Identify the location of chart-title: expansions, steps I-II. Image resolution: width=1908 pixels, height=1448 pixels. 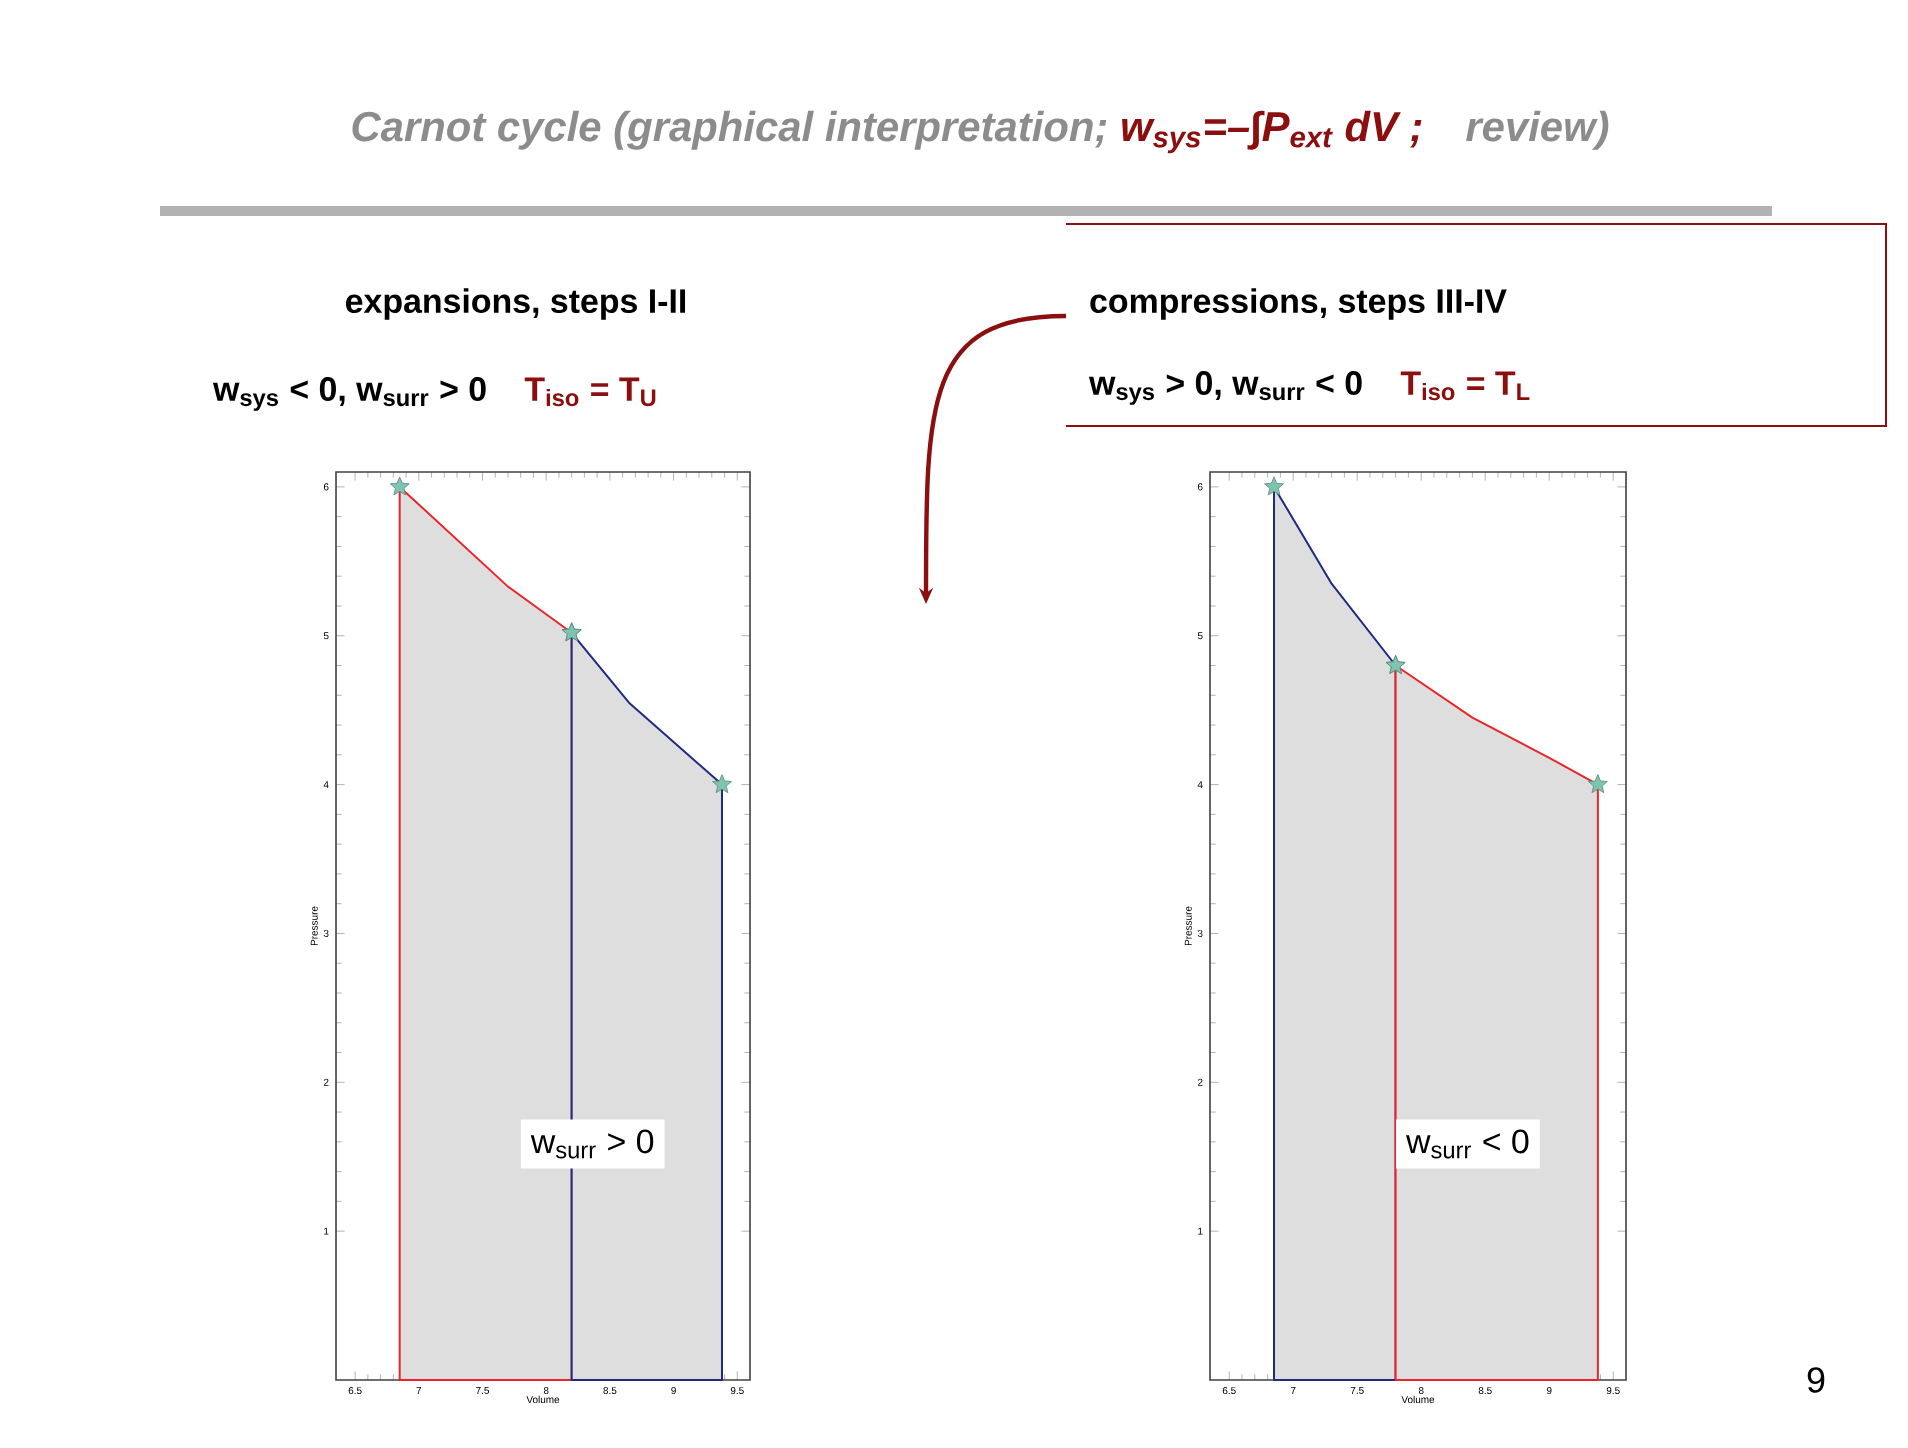
(516, 304).